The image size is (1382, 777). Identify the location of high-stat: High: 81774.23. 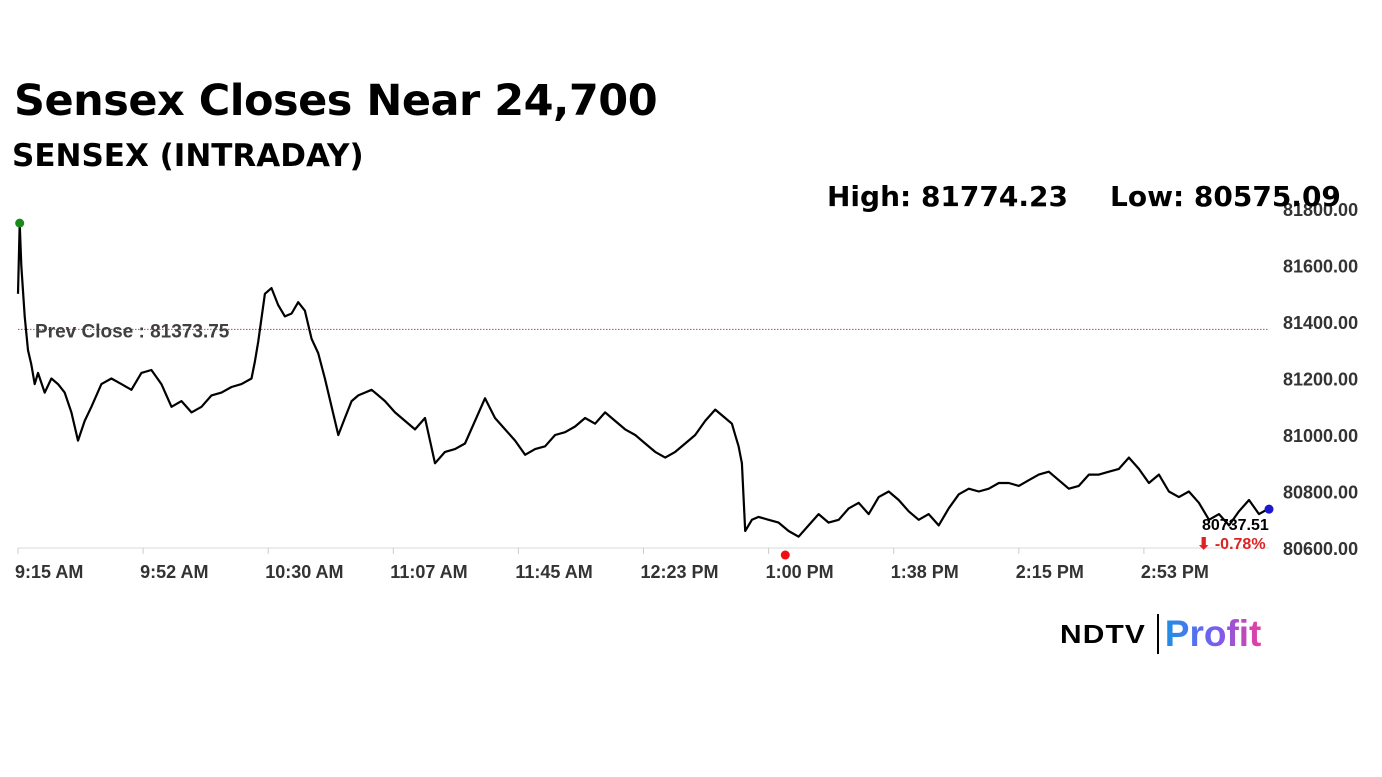
(947, 196).